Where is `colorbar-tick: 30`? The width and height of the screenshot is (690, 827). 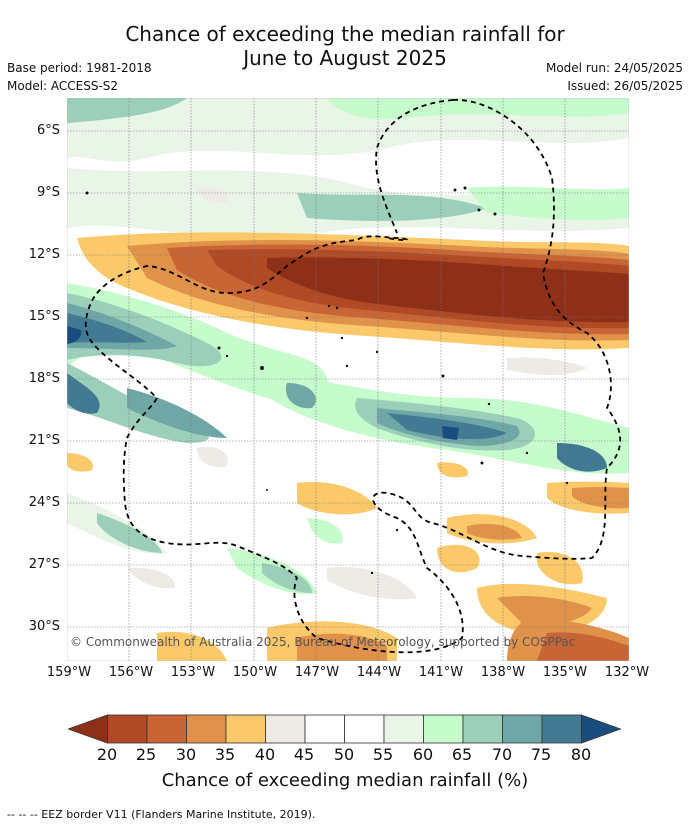 colorbar-tick: 30 is located at coordinates (186, 754).